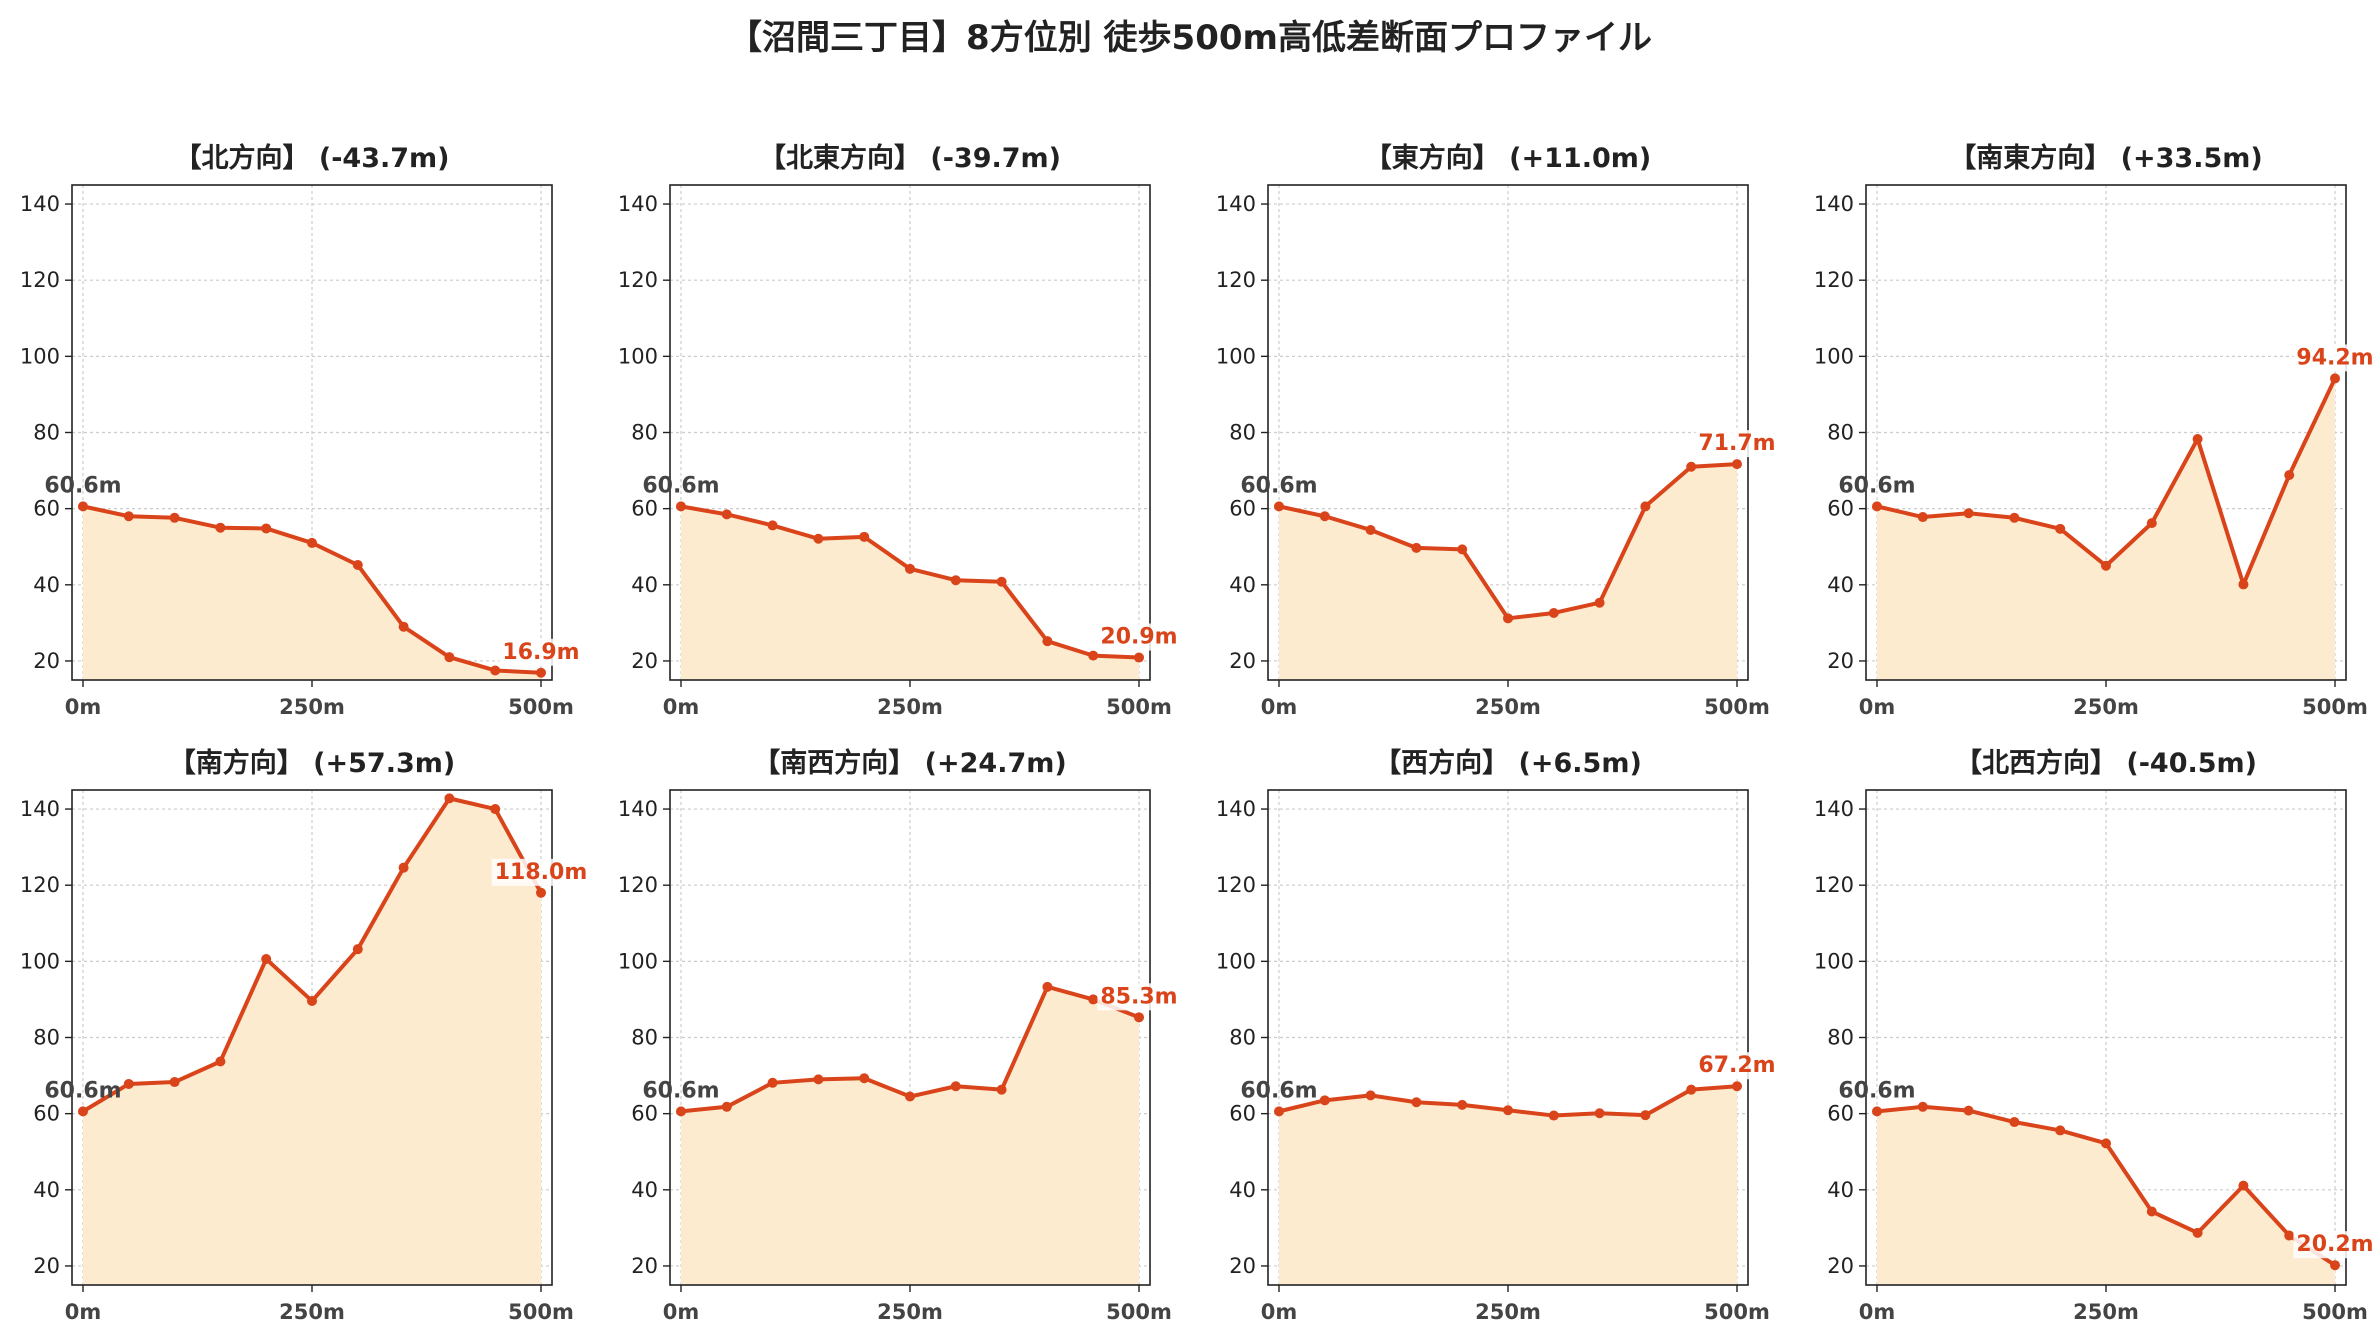  I want to click on panel-title: 【南西方向】 (+24.7m), so click(909, 763).